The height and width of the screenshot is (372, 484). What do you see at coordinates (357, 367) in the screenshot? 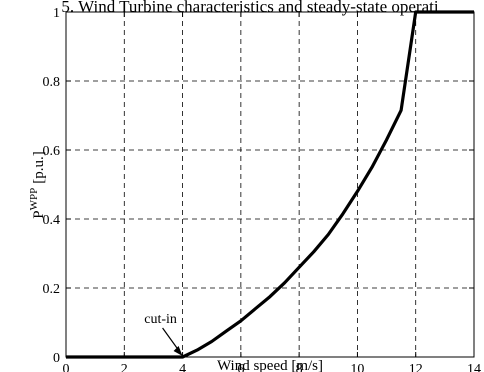
I see `x-tick-label: 10` at bounding box center [357, 367].